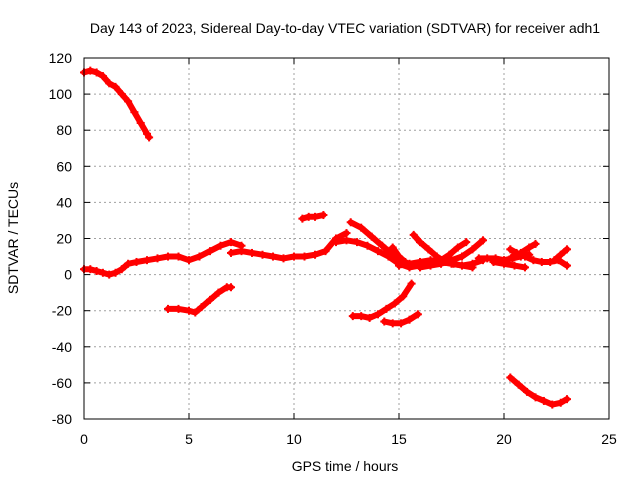 The width and height of the screenshot is (640, 480). What do you see at coordinates (84, 439) in the screenshot?
I see `x-tick-label: 0` at bounding box center [84, 439].